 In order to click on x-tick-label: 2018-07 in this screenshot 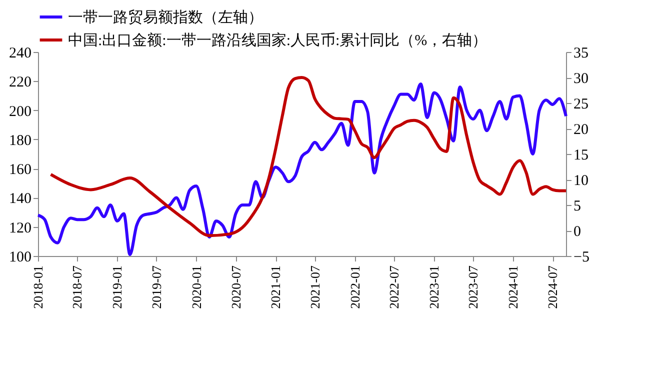, I will do `click(77, 287)`.